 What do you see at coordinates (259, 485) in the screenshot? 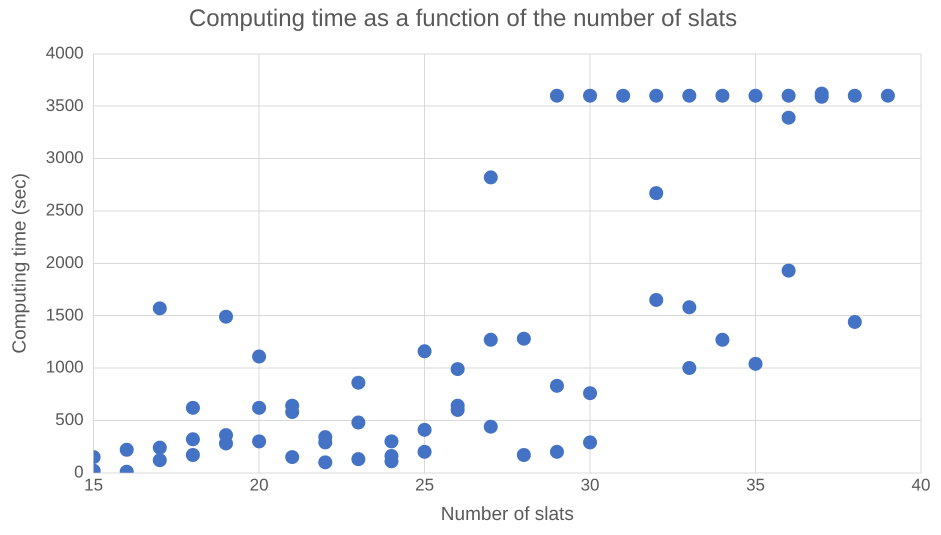
I see `x-tick-label: 20` at bounding box center [259, 485].